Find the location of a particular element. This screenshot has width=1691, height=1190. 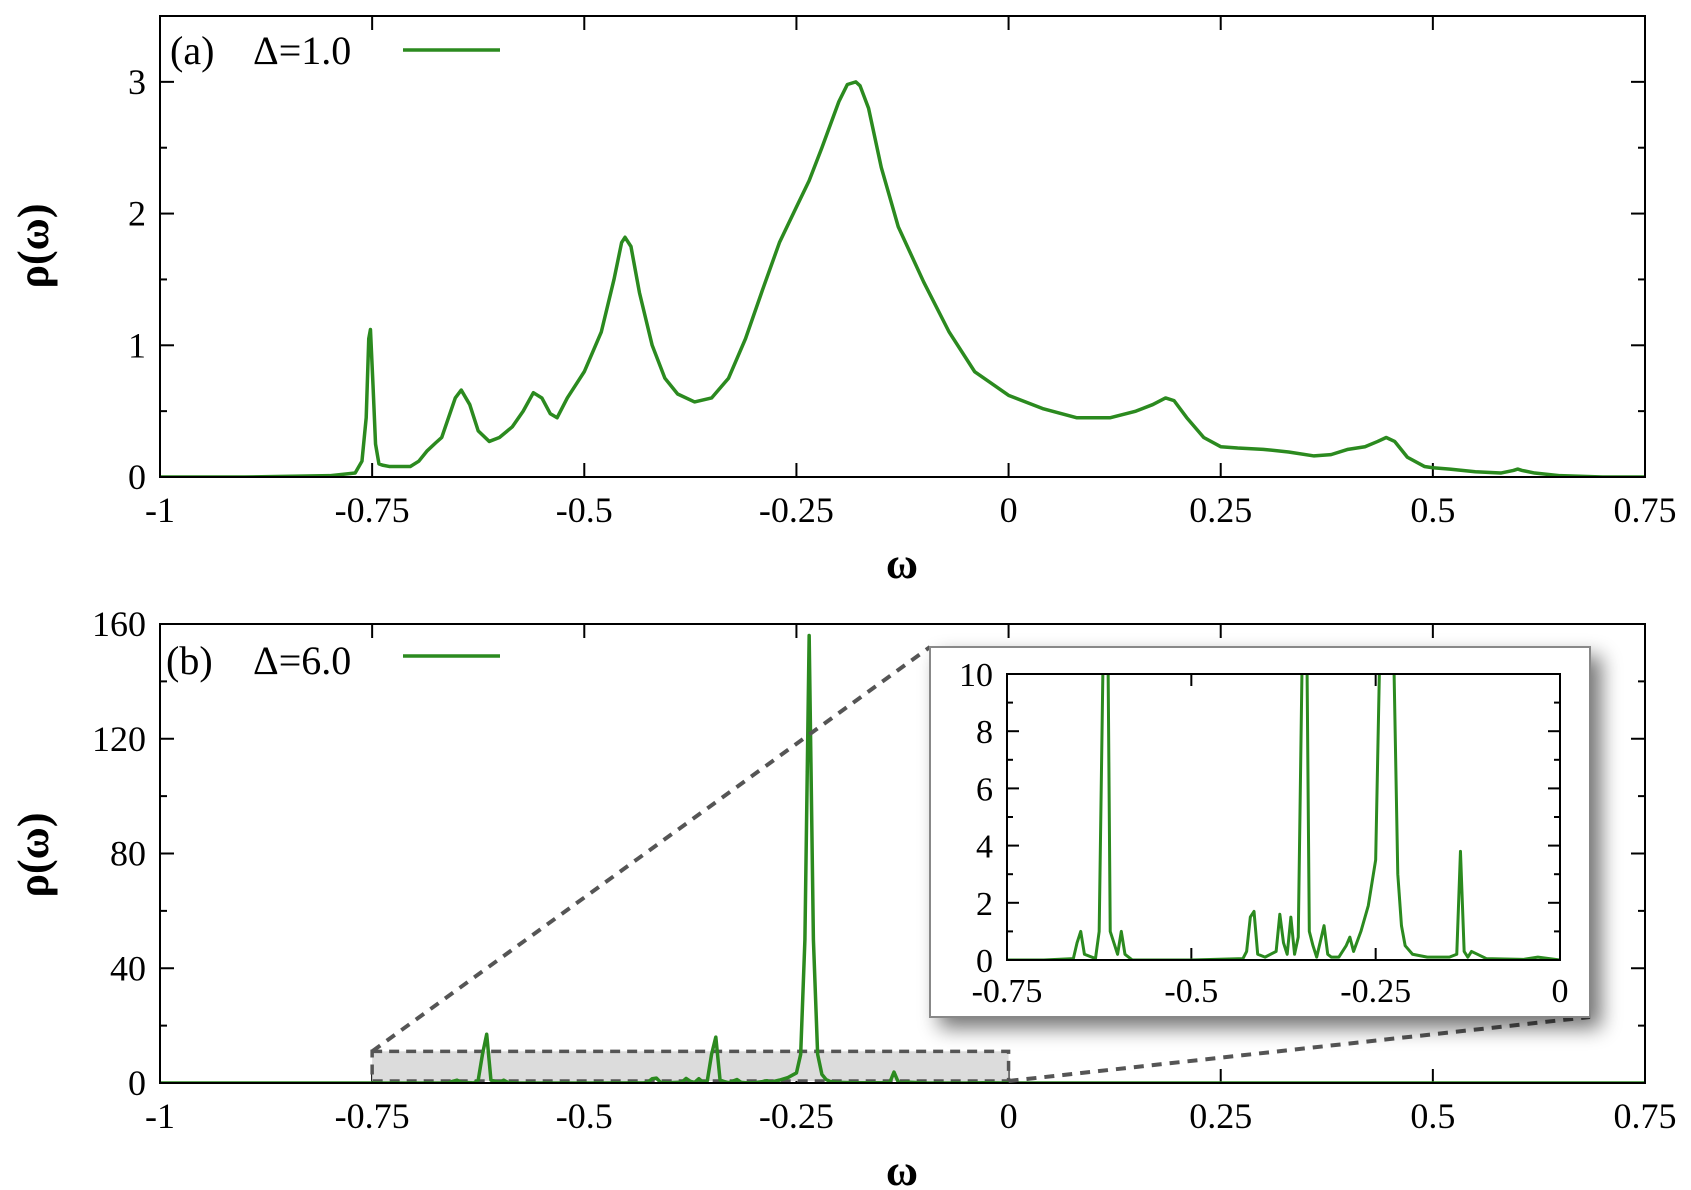

inset-x-tick-label: -0.75 is located at coordinates (1007, 991).